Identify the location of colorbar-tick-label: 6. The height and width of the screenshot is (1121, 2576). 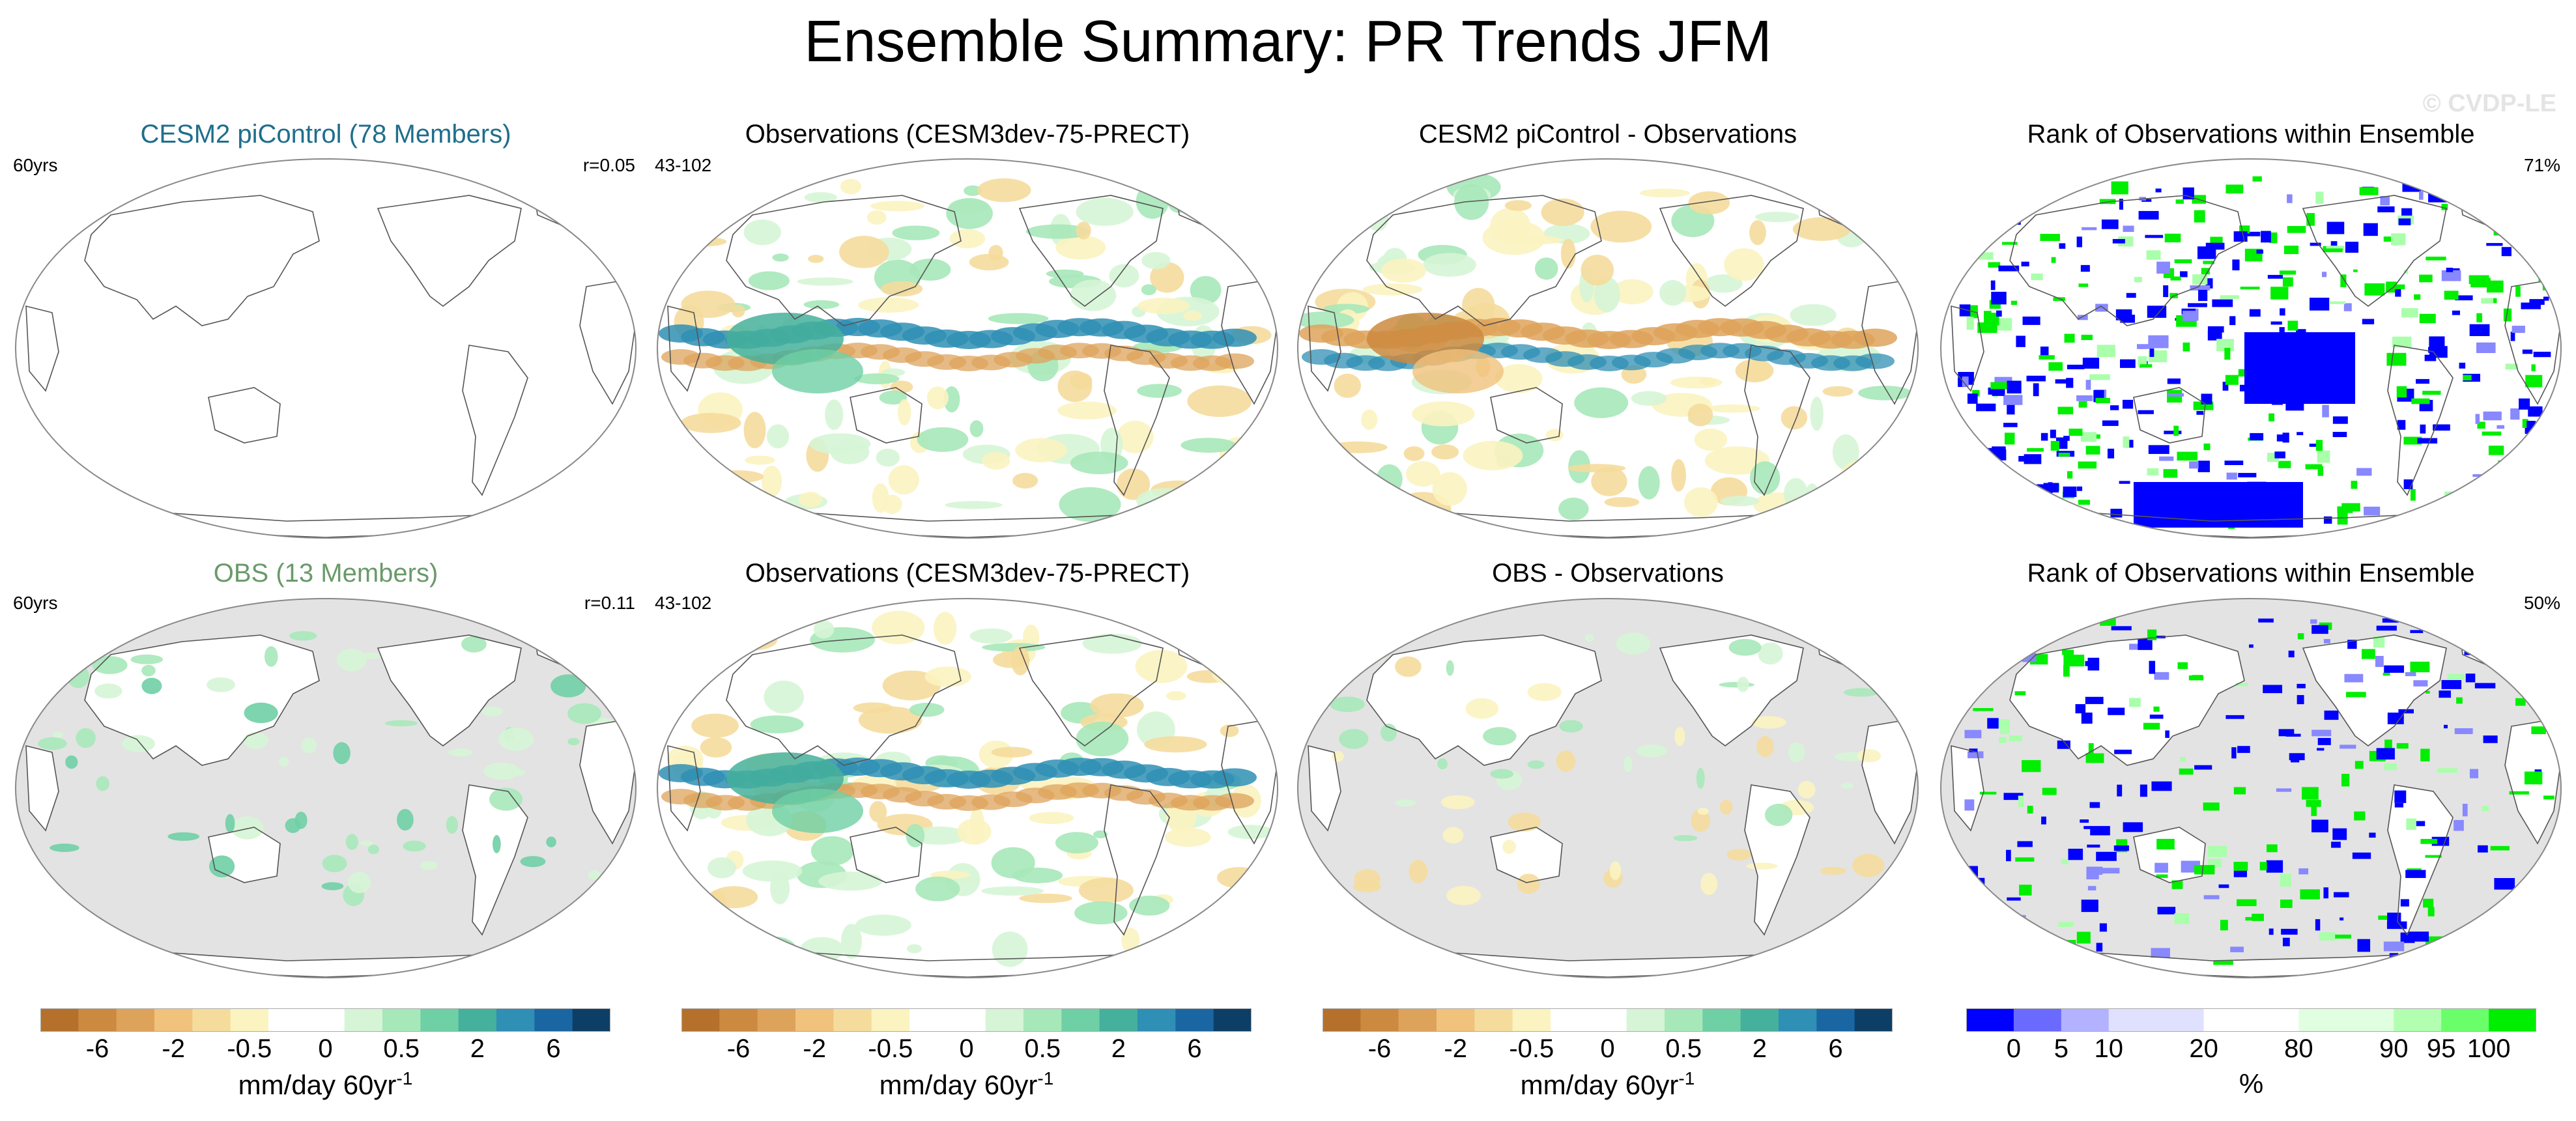
(1835, 1048).